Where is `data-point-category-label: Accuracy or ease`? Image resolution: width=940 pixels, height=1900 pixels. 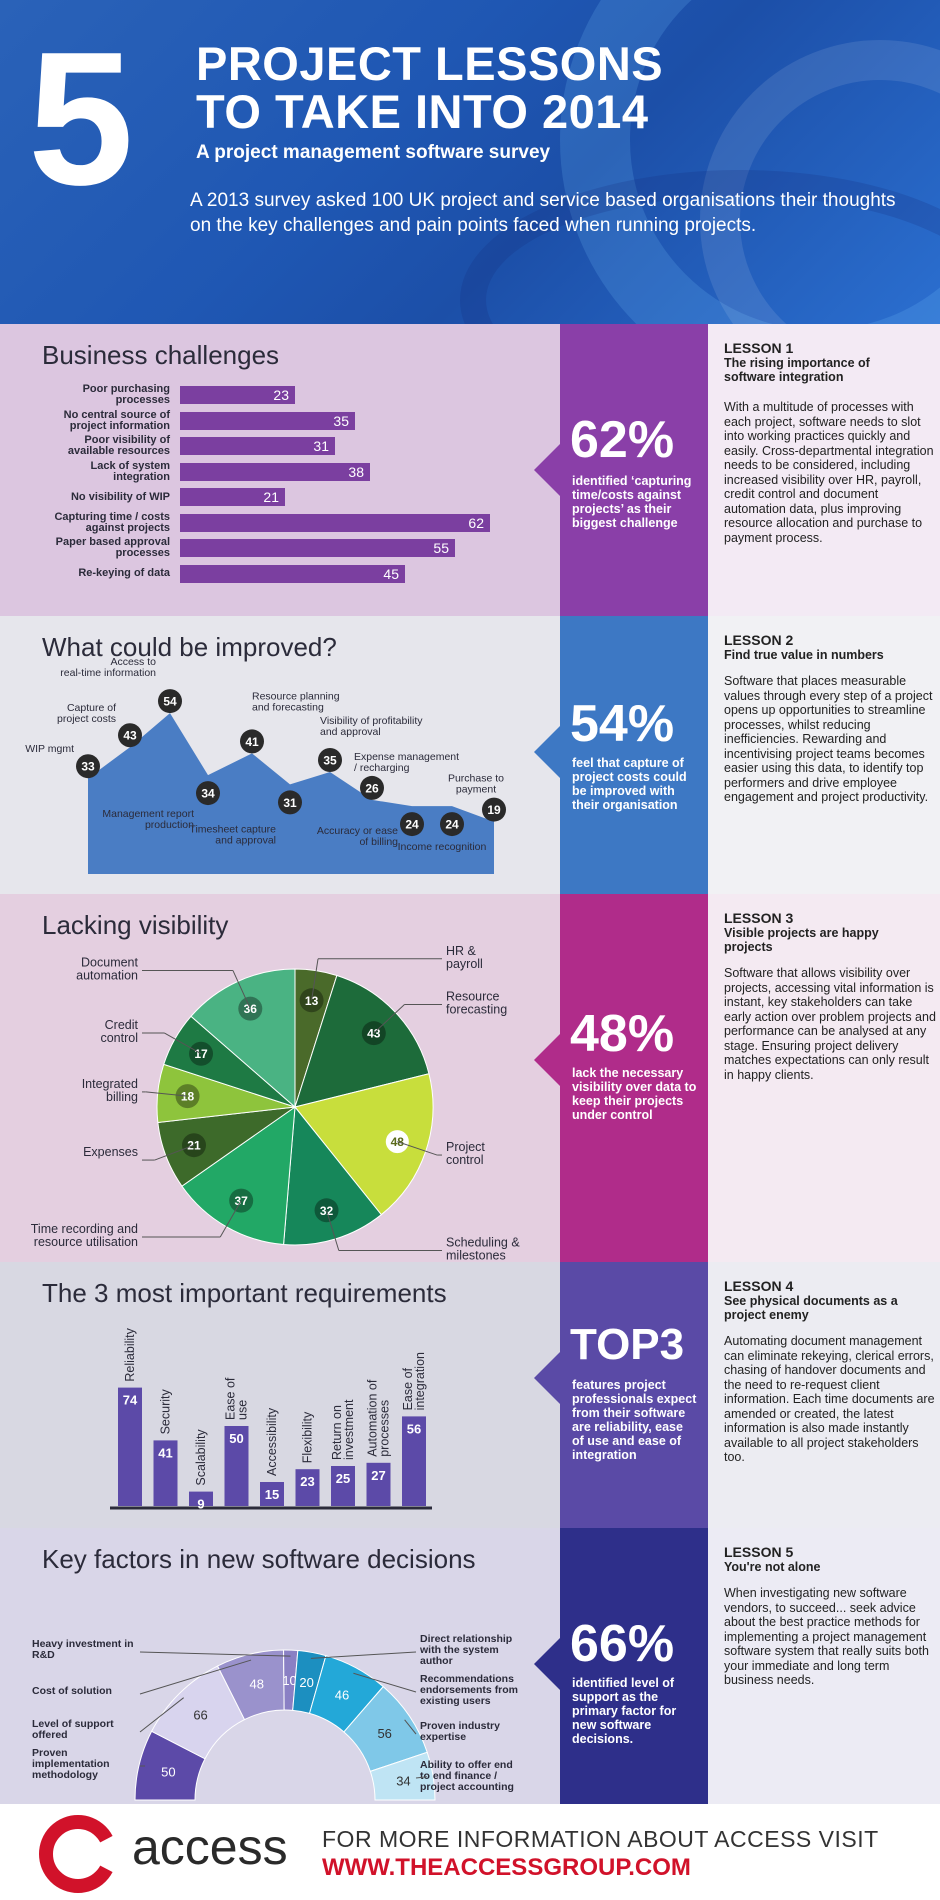 data-point-category-label: Accuracy or ease is located at coordinates (357, 831).